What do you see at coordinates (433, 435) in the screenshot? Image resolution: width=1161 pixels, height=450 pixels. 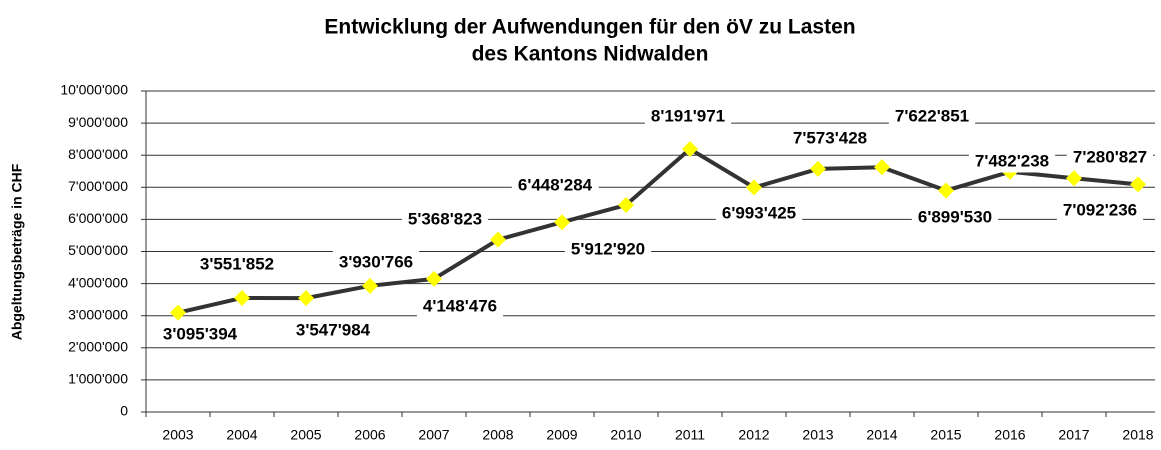 I see `x-tick-label: 2007` at bounding box center [433, 435].